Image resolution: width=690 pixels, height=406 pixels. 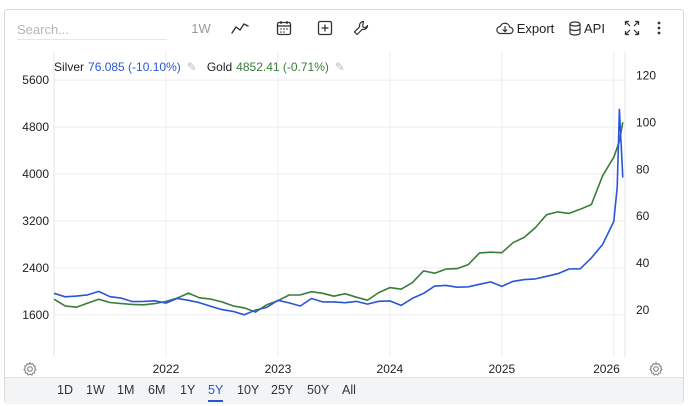 I want to click on left-tick-label: 2400, so click(x=35, y=268).